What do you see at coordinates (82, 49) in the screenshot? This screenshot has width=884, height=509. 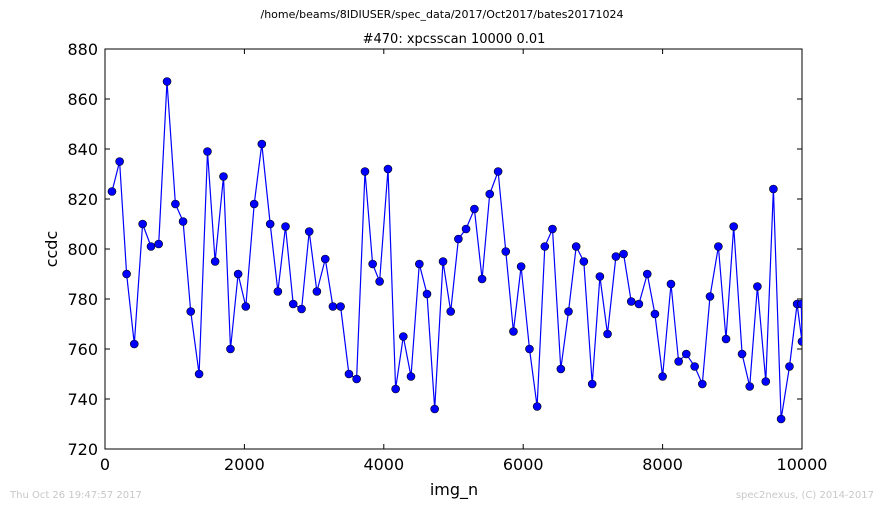 I see `y-tick-label: 880` at bounding box center [82, 49].